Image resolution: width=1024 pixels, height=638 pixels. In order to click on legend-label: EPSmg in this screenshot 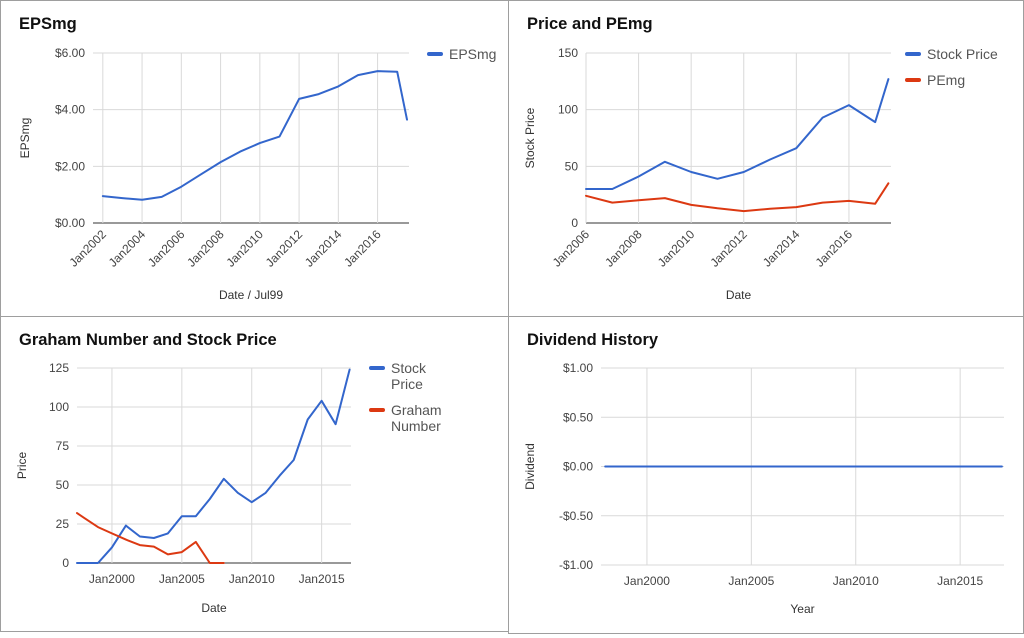, I will do `click(472, 54)`.